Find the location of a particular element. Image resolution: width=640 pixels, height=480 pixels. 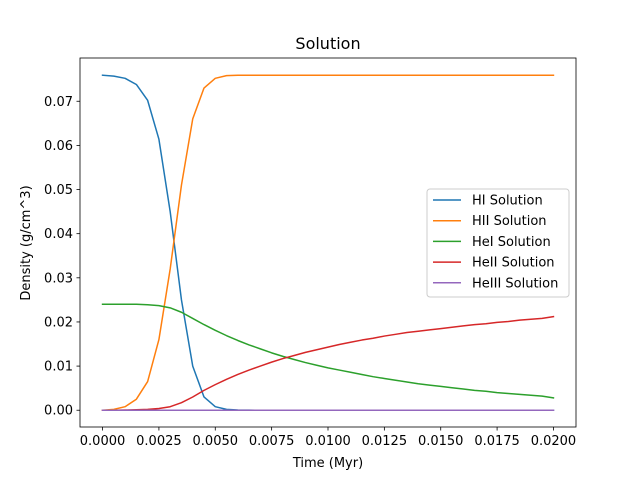

x-tick-label: 0.0200 is located at coordinates (554, 441).